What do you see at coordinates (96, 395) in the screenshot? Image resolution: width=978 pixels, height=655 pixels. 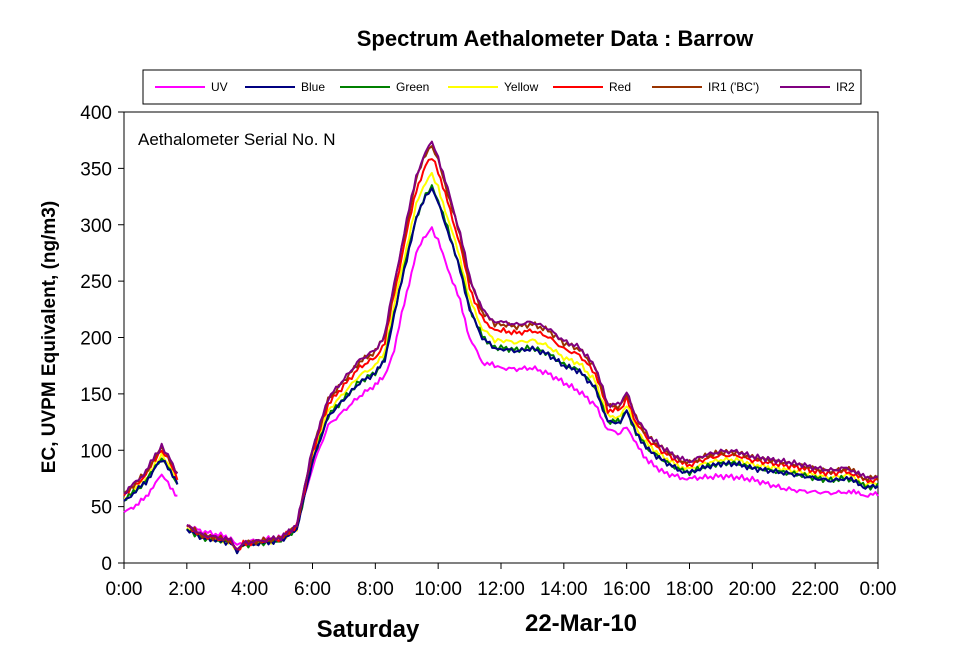 I see `y-tick-label: 150` at bounding box center [96, 395].